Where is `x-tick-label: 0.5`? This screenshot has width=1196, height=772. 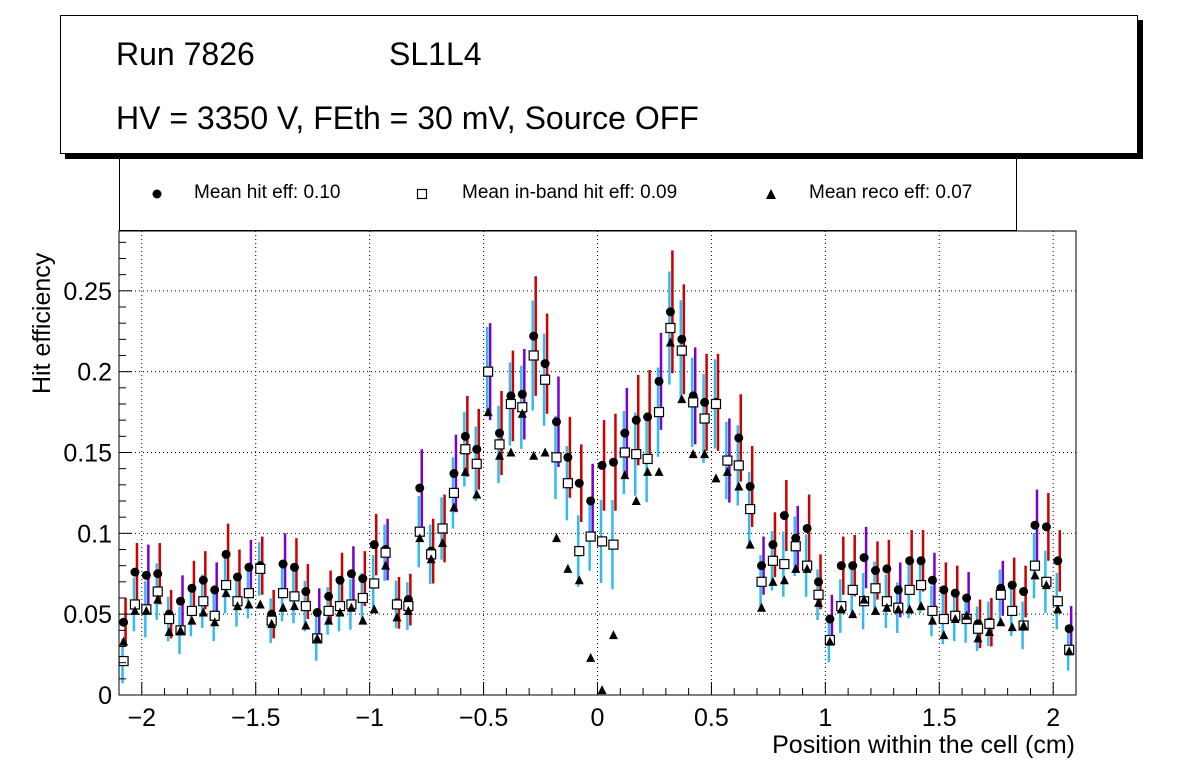 x-tick-label: 0.5 is located at coordinates (711, 718).